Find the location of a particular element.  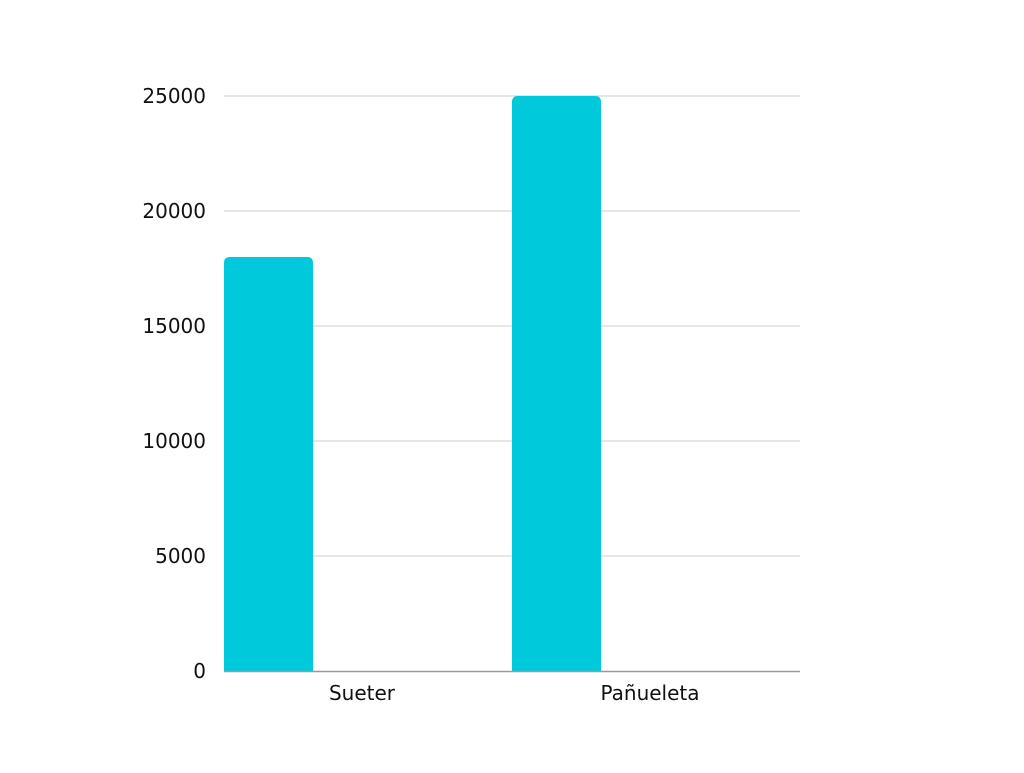

y-tick-label: 0 is located at coordinates (199, 671).